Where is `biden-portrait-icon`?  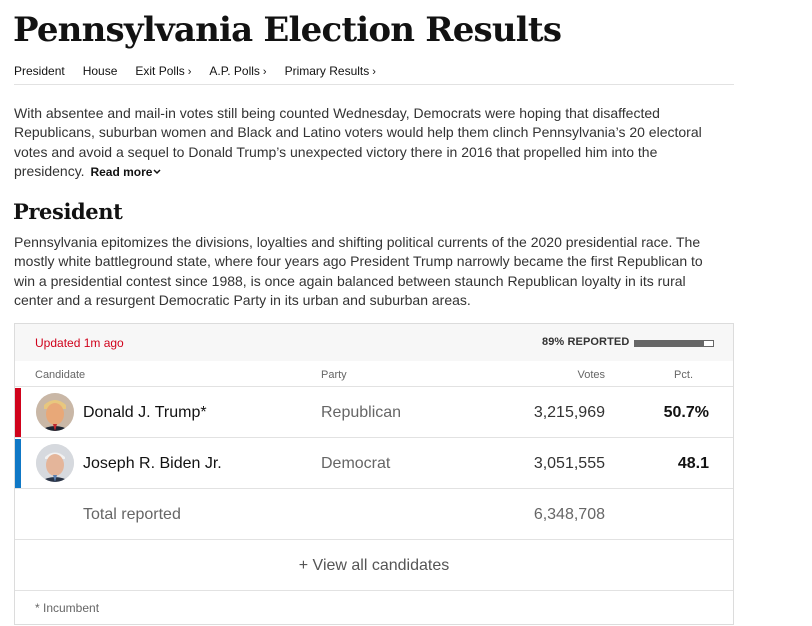 biden-portrait-icon is located at coordinates (55, 463).